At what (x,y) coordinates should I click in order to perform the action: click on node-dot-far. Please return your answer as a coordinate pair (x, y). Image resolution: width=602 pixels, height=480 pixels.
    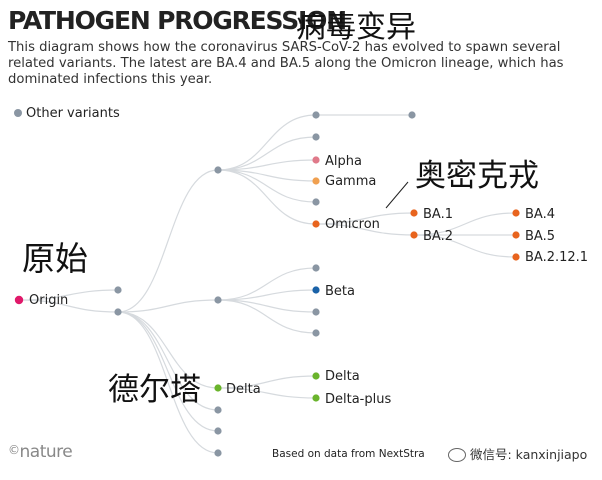
    Looking at the image, I should click on (412, 115).